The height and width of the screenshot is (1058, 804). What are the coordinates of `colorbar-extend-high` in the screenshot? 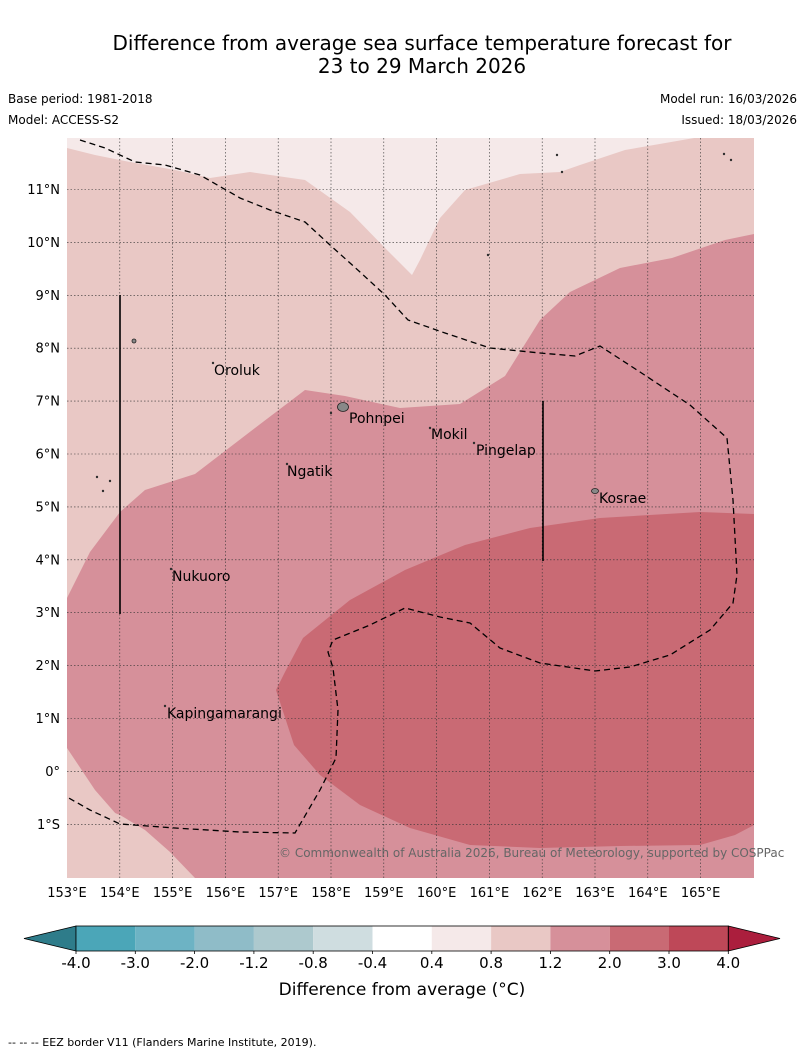 It's located at (754, 938).